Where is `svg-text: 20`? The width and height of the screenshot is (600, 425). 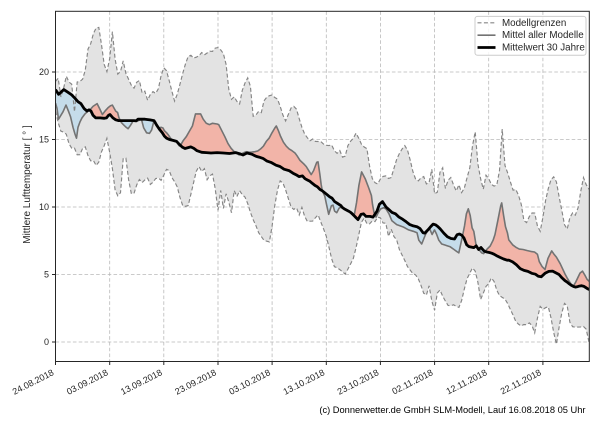 svg-text: 20 is located at coordinates (44, 72).